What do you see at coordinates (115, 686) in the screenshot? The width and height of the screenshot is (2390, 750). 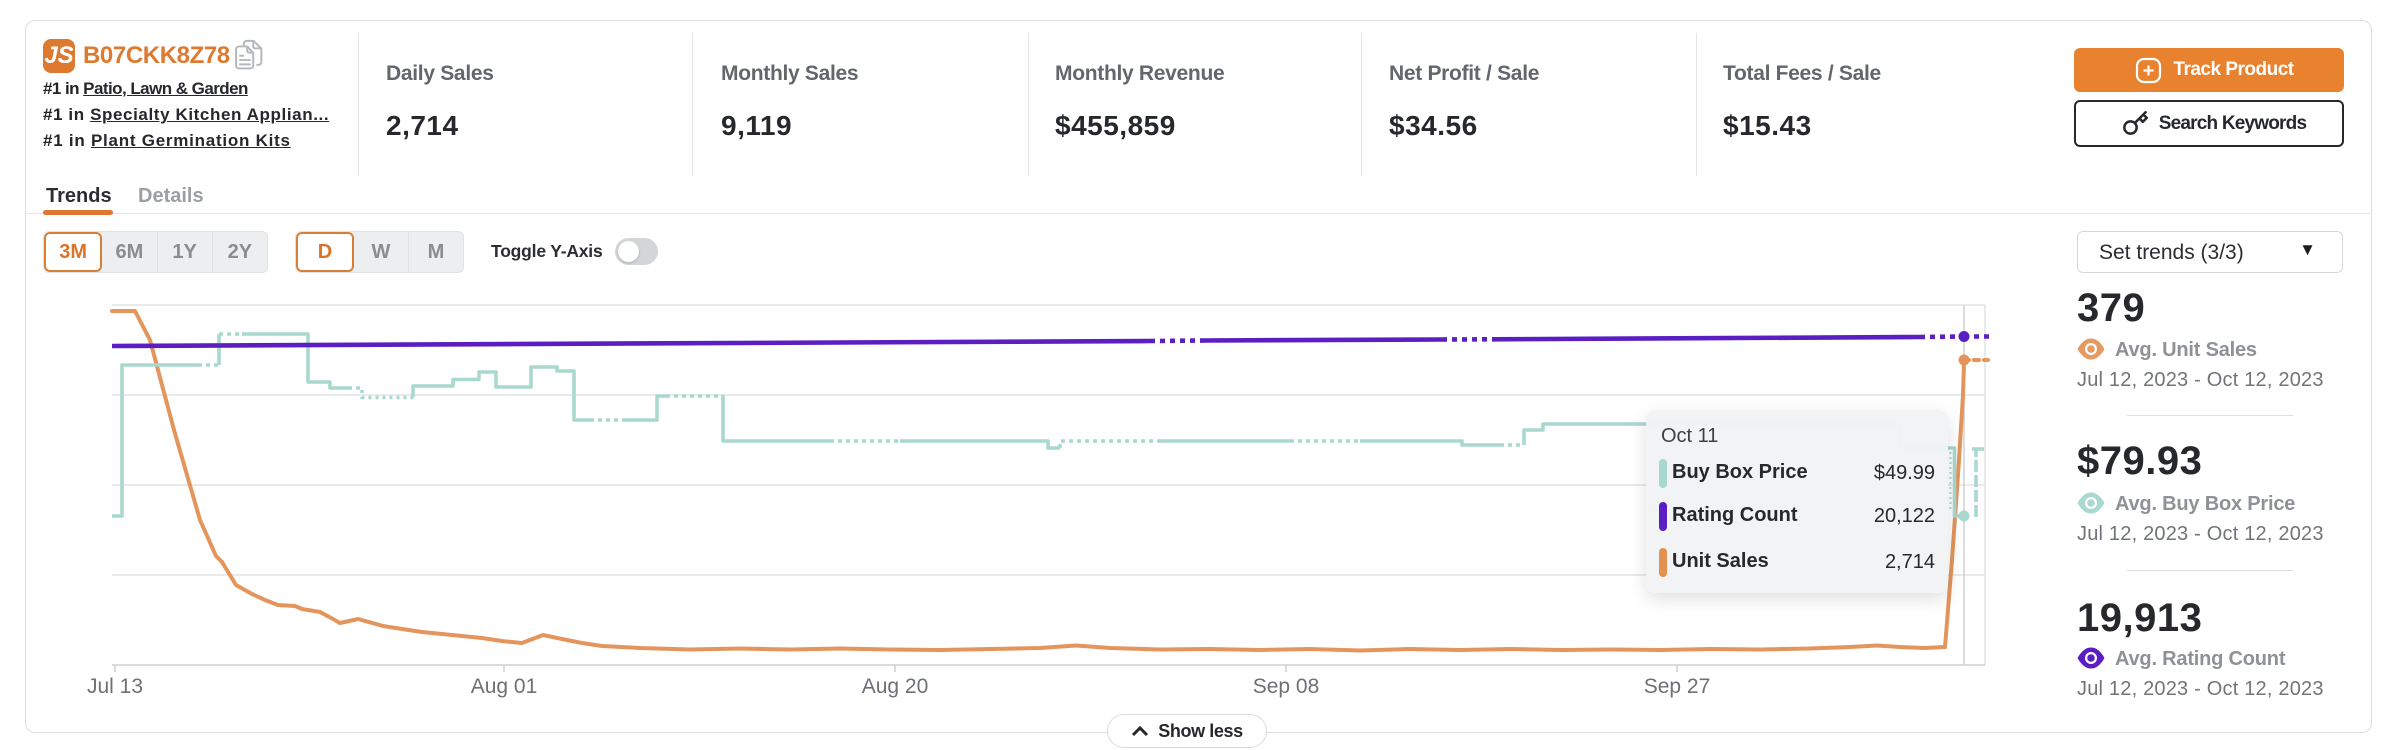 I see `svg-text: Jul 13` at bounding box center [115, 686].